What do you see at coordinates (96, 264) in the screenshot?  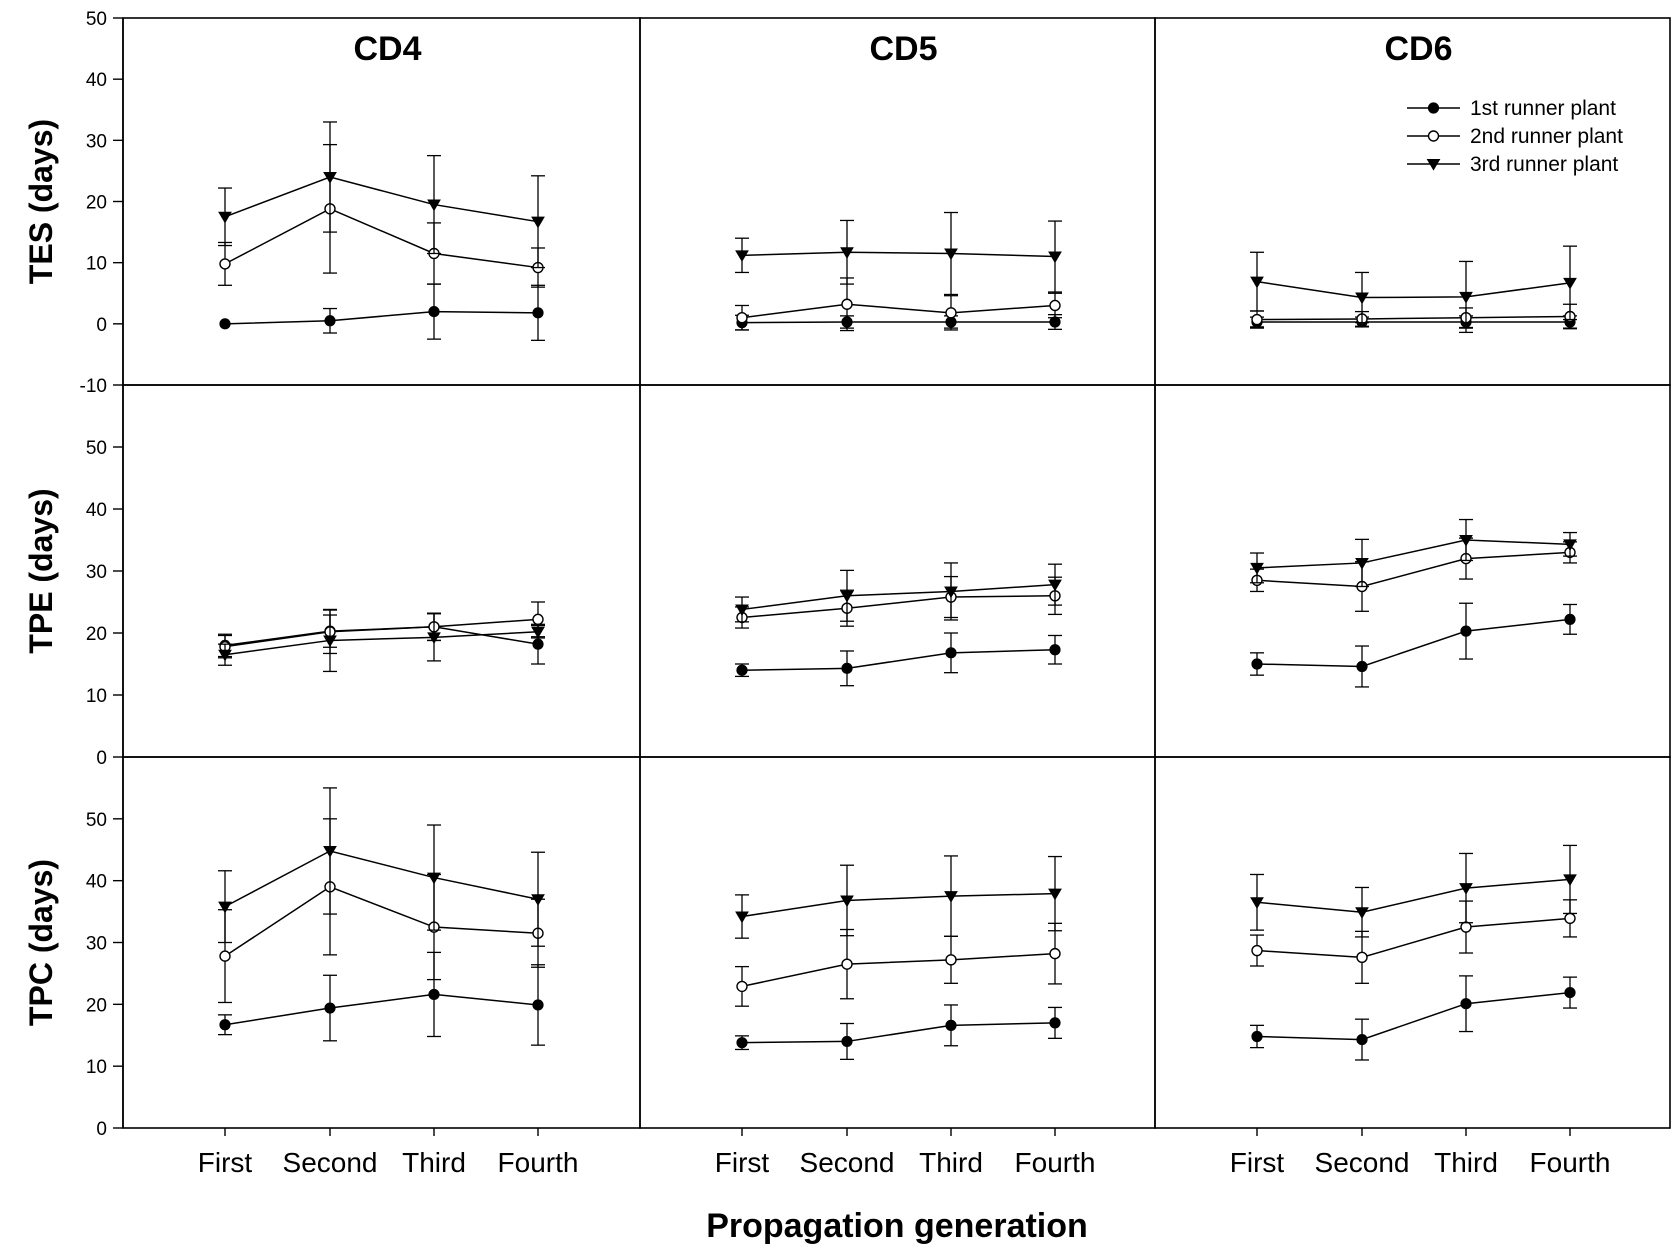 I see `y-tick-label-row0: 10` at bounding box center [96, 264].